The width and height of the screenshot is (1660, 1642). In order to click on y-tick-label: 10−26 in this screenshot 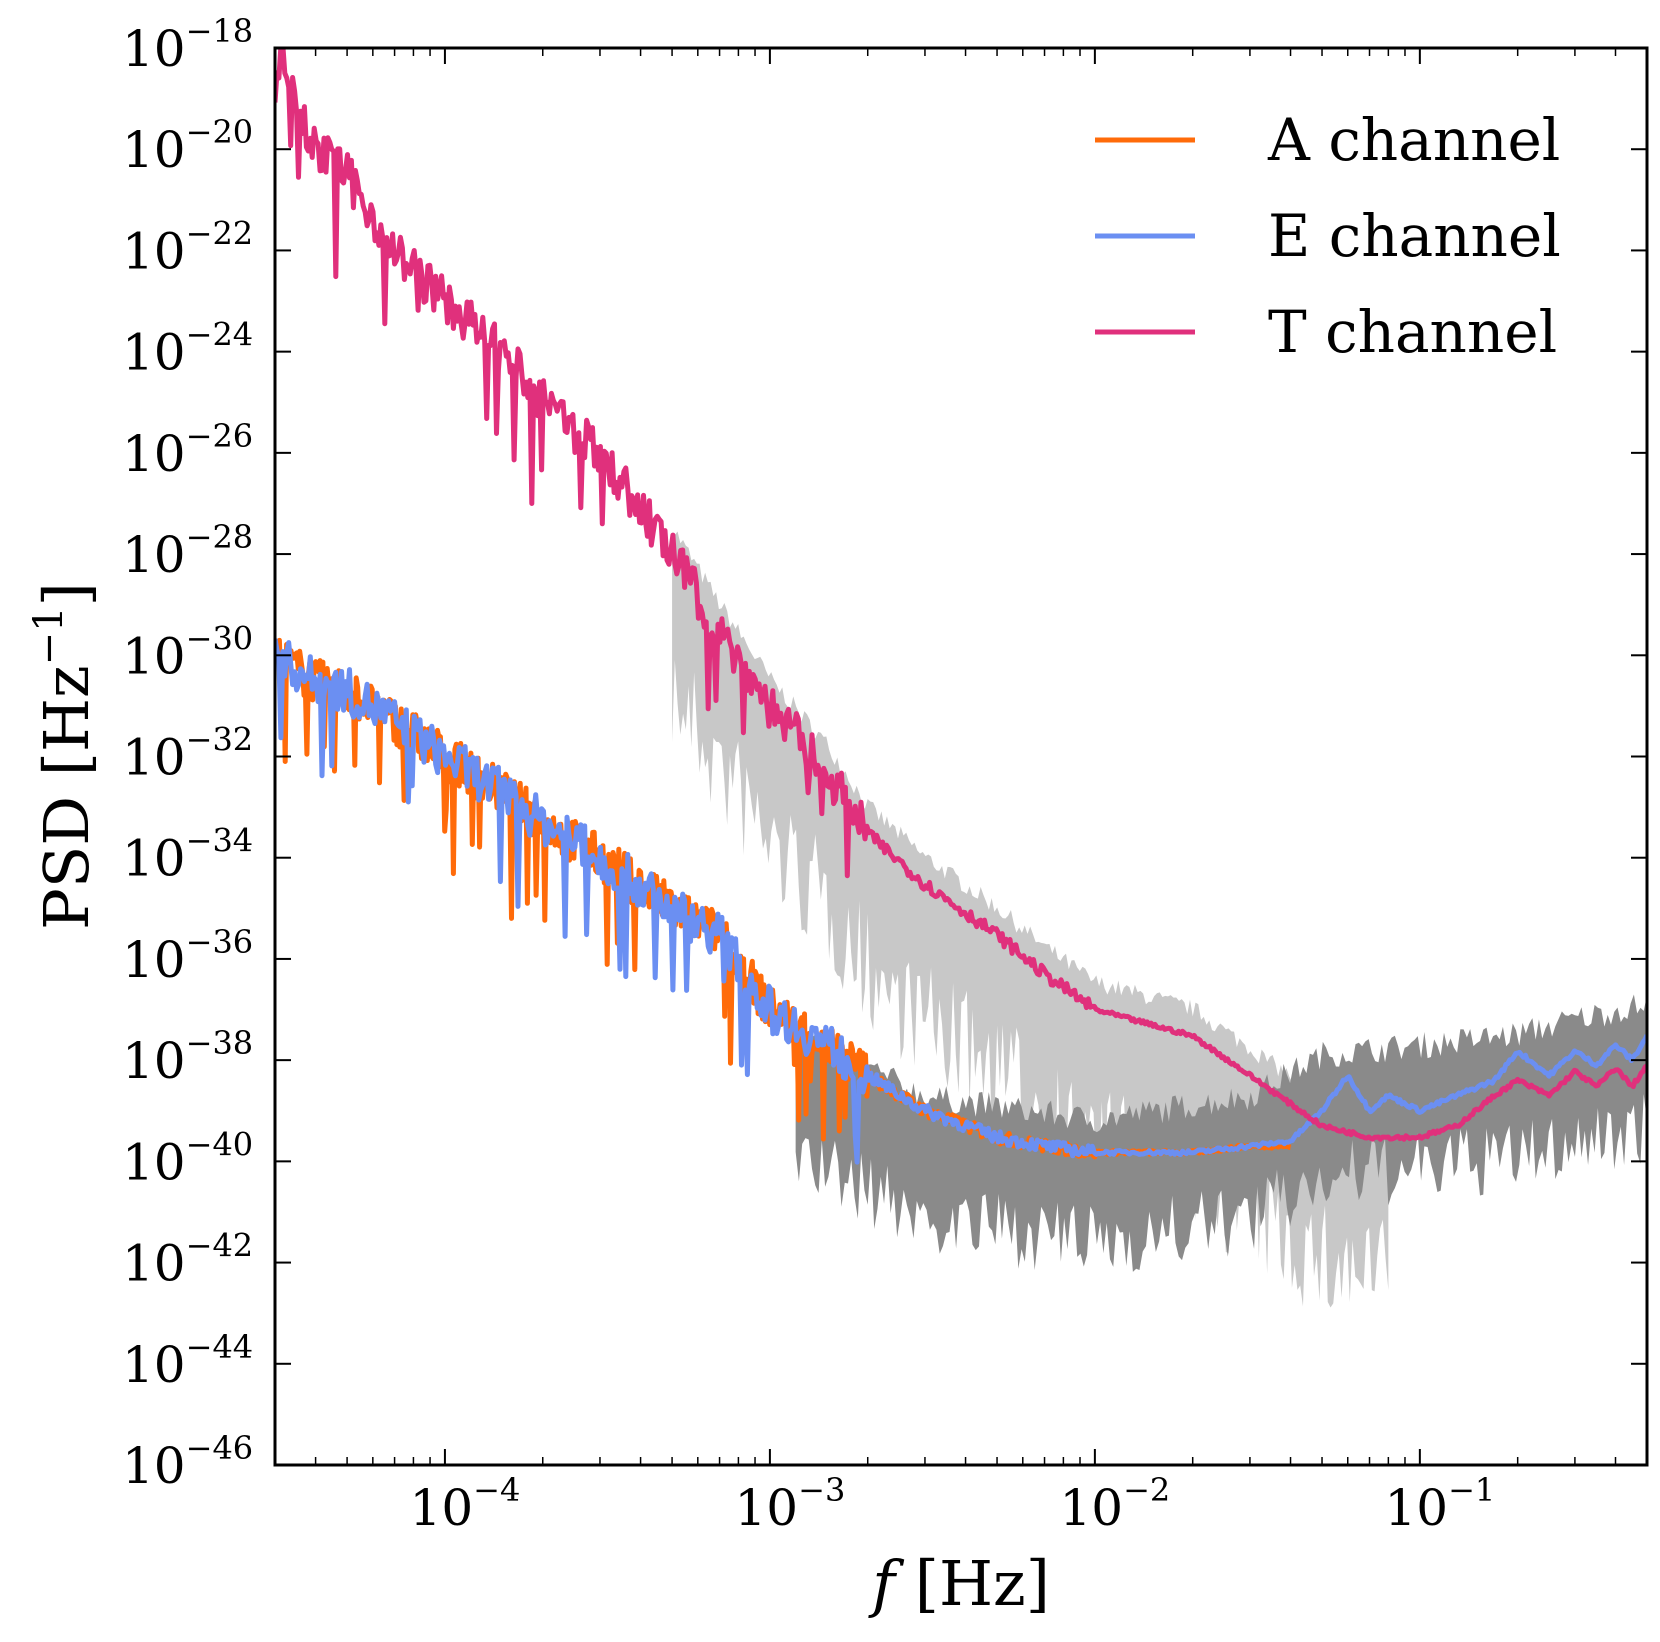, I will do `click(187, 450)`.